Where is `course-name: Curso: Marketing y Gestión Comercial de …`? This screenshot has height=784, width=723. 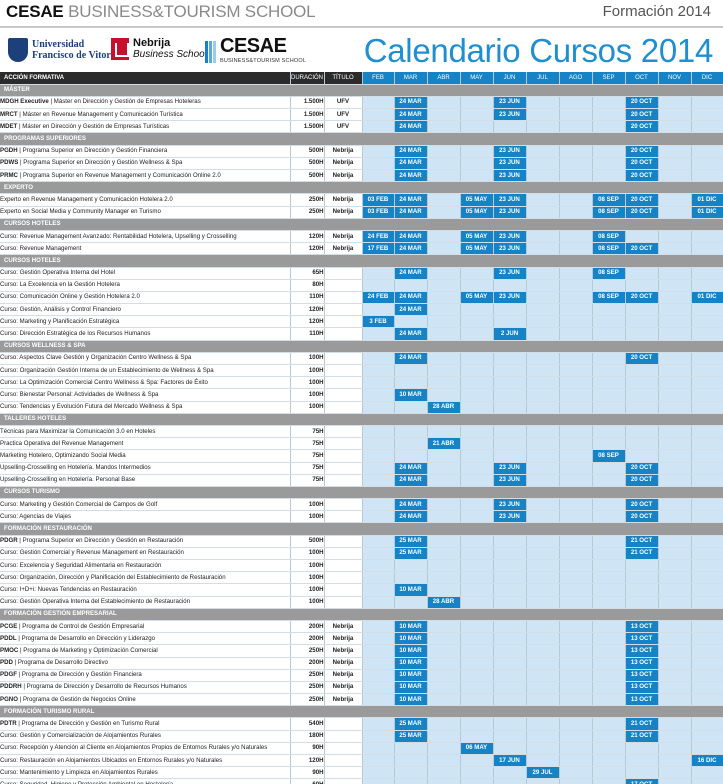 course-name: Curso: Marketing y Gestión Comercial de … is located at coordinates (79, 504).